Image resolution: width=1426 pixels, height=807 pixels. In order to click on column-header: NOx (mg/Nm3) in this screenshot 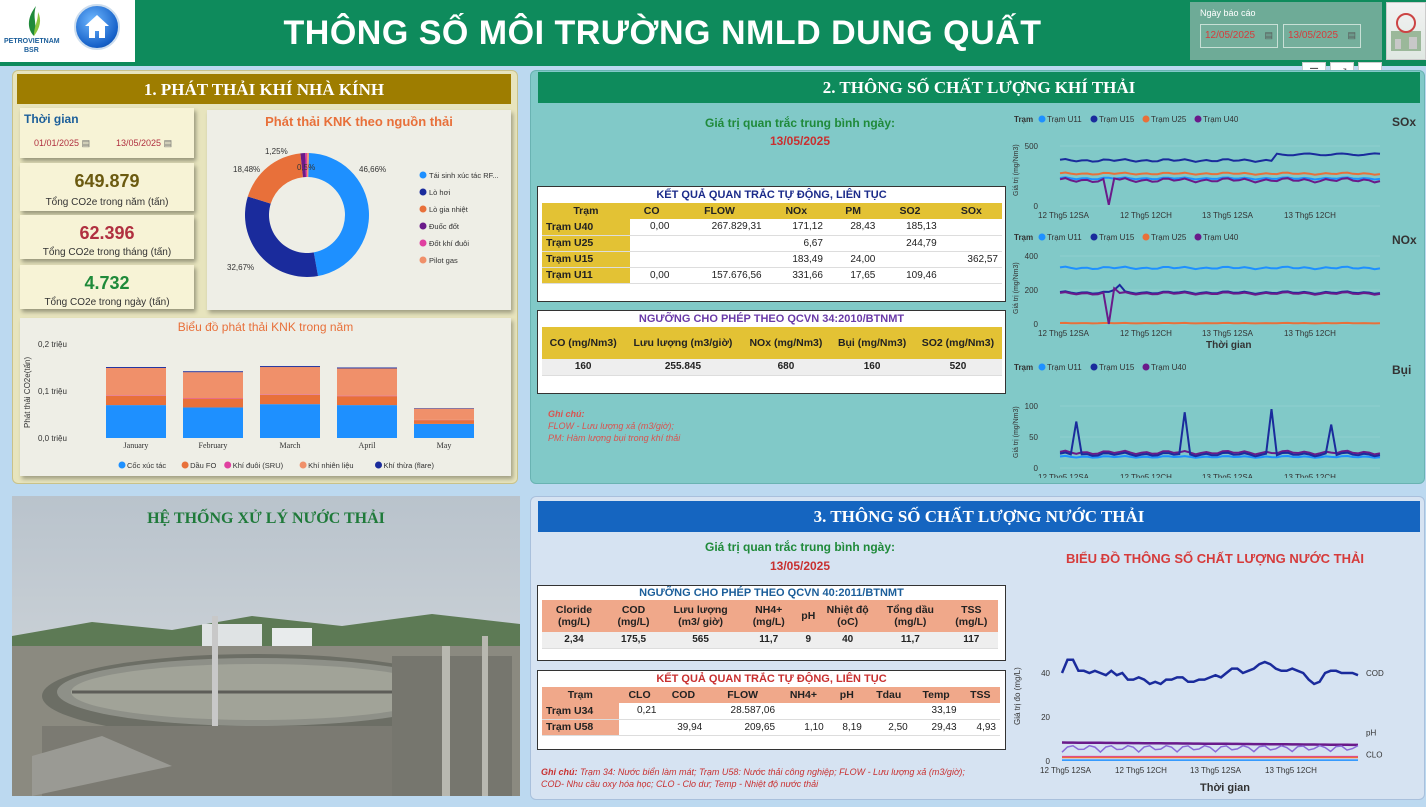, I will do `click(786, 343)`.